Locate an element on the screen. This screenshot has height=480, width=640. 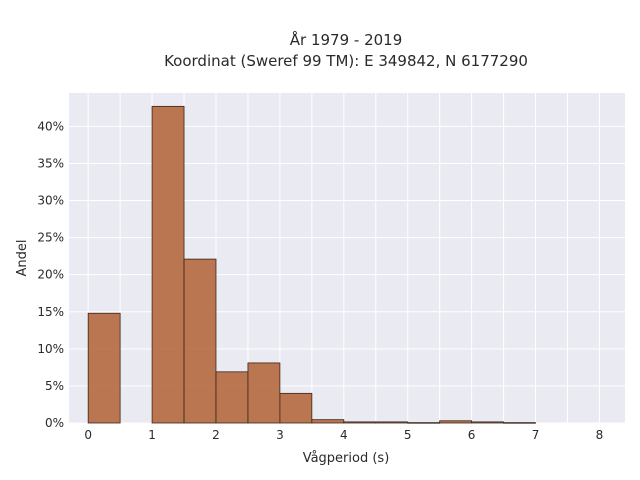
chart-title-line1: År 1979 - 2019 is located at coordinates (346, 39).